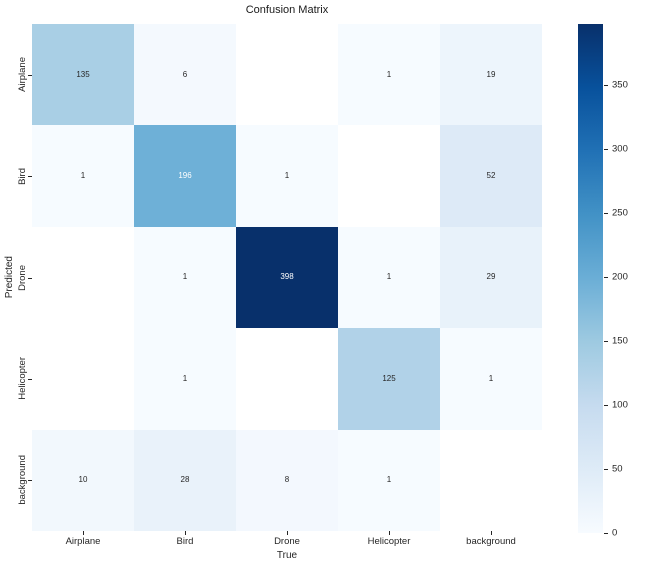  I want to click on y-tick-label: background, so click(22, 480).